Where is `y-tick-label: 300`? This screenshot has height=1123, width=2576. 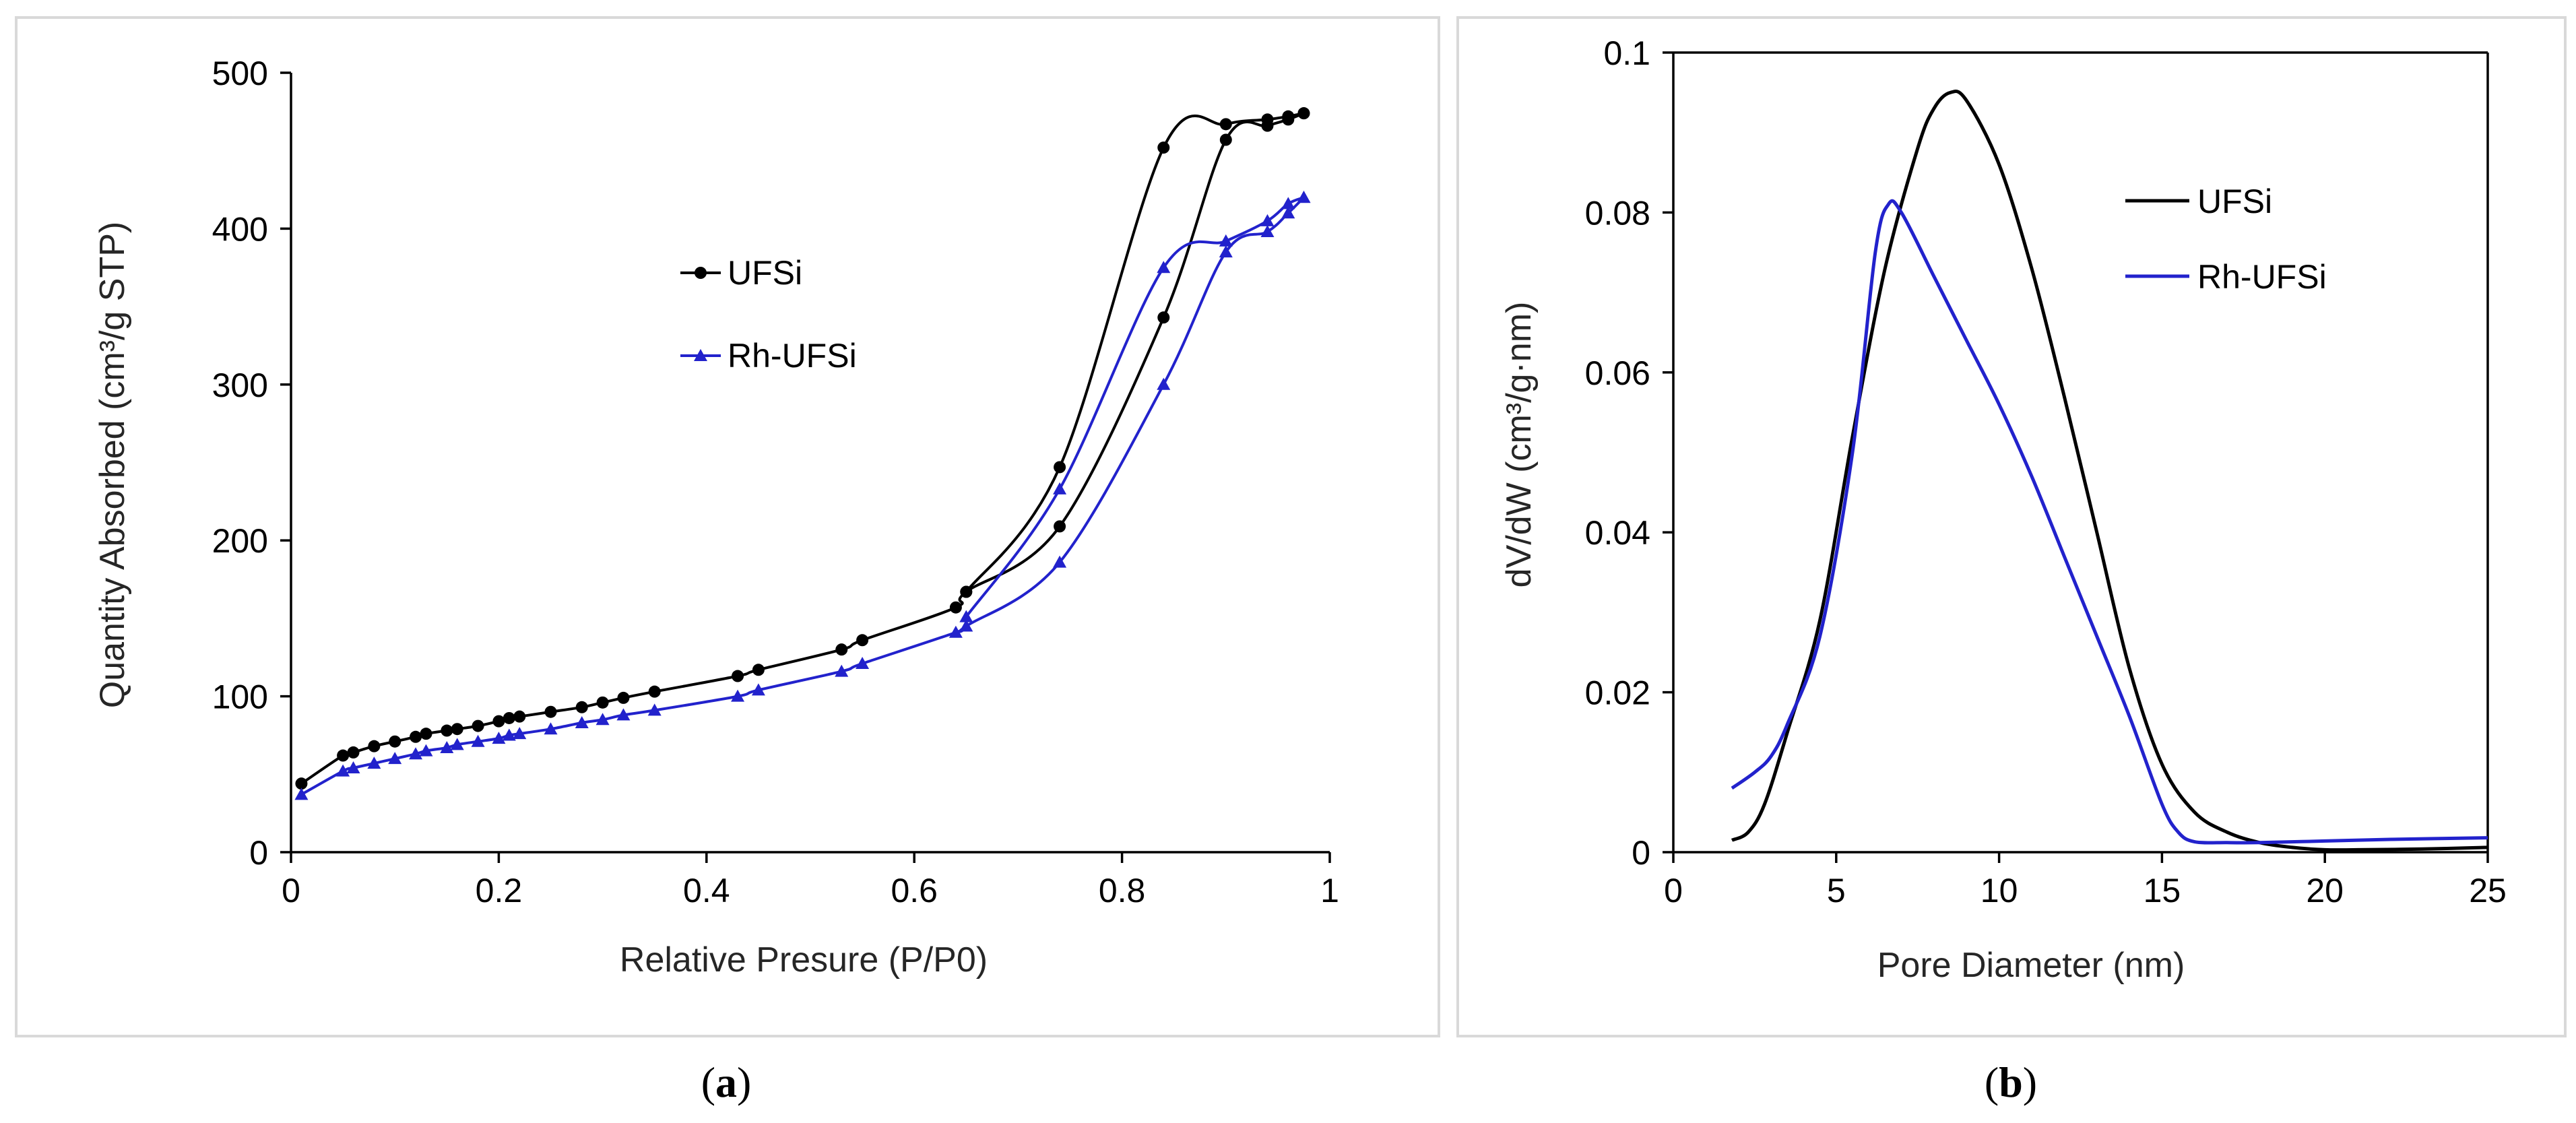
y-tick-label: 300 is located at coordinates (240, 385).